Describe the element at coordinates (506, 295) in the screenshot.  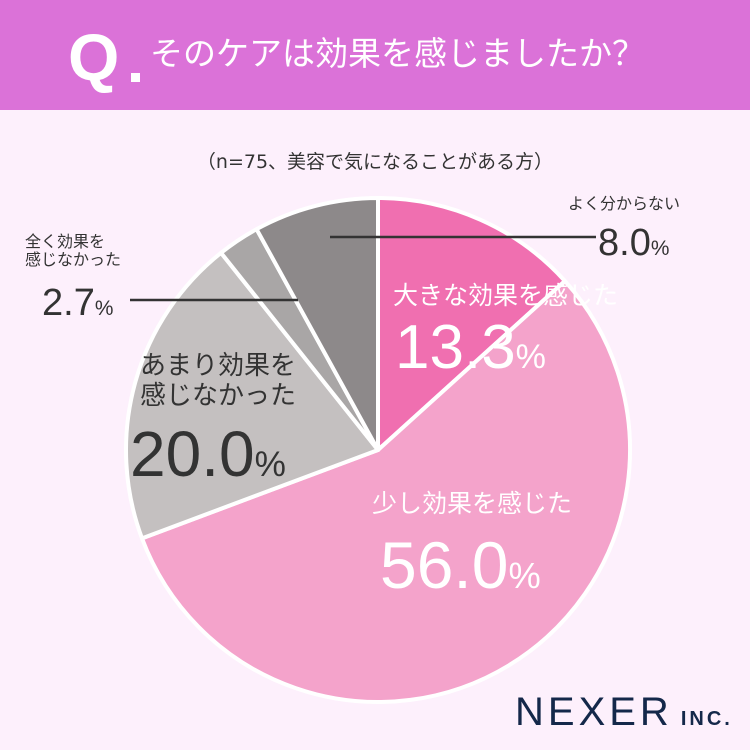
I see `slice-label-0: 大きな効果を感じた` at that location.